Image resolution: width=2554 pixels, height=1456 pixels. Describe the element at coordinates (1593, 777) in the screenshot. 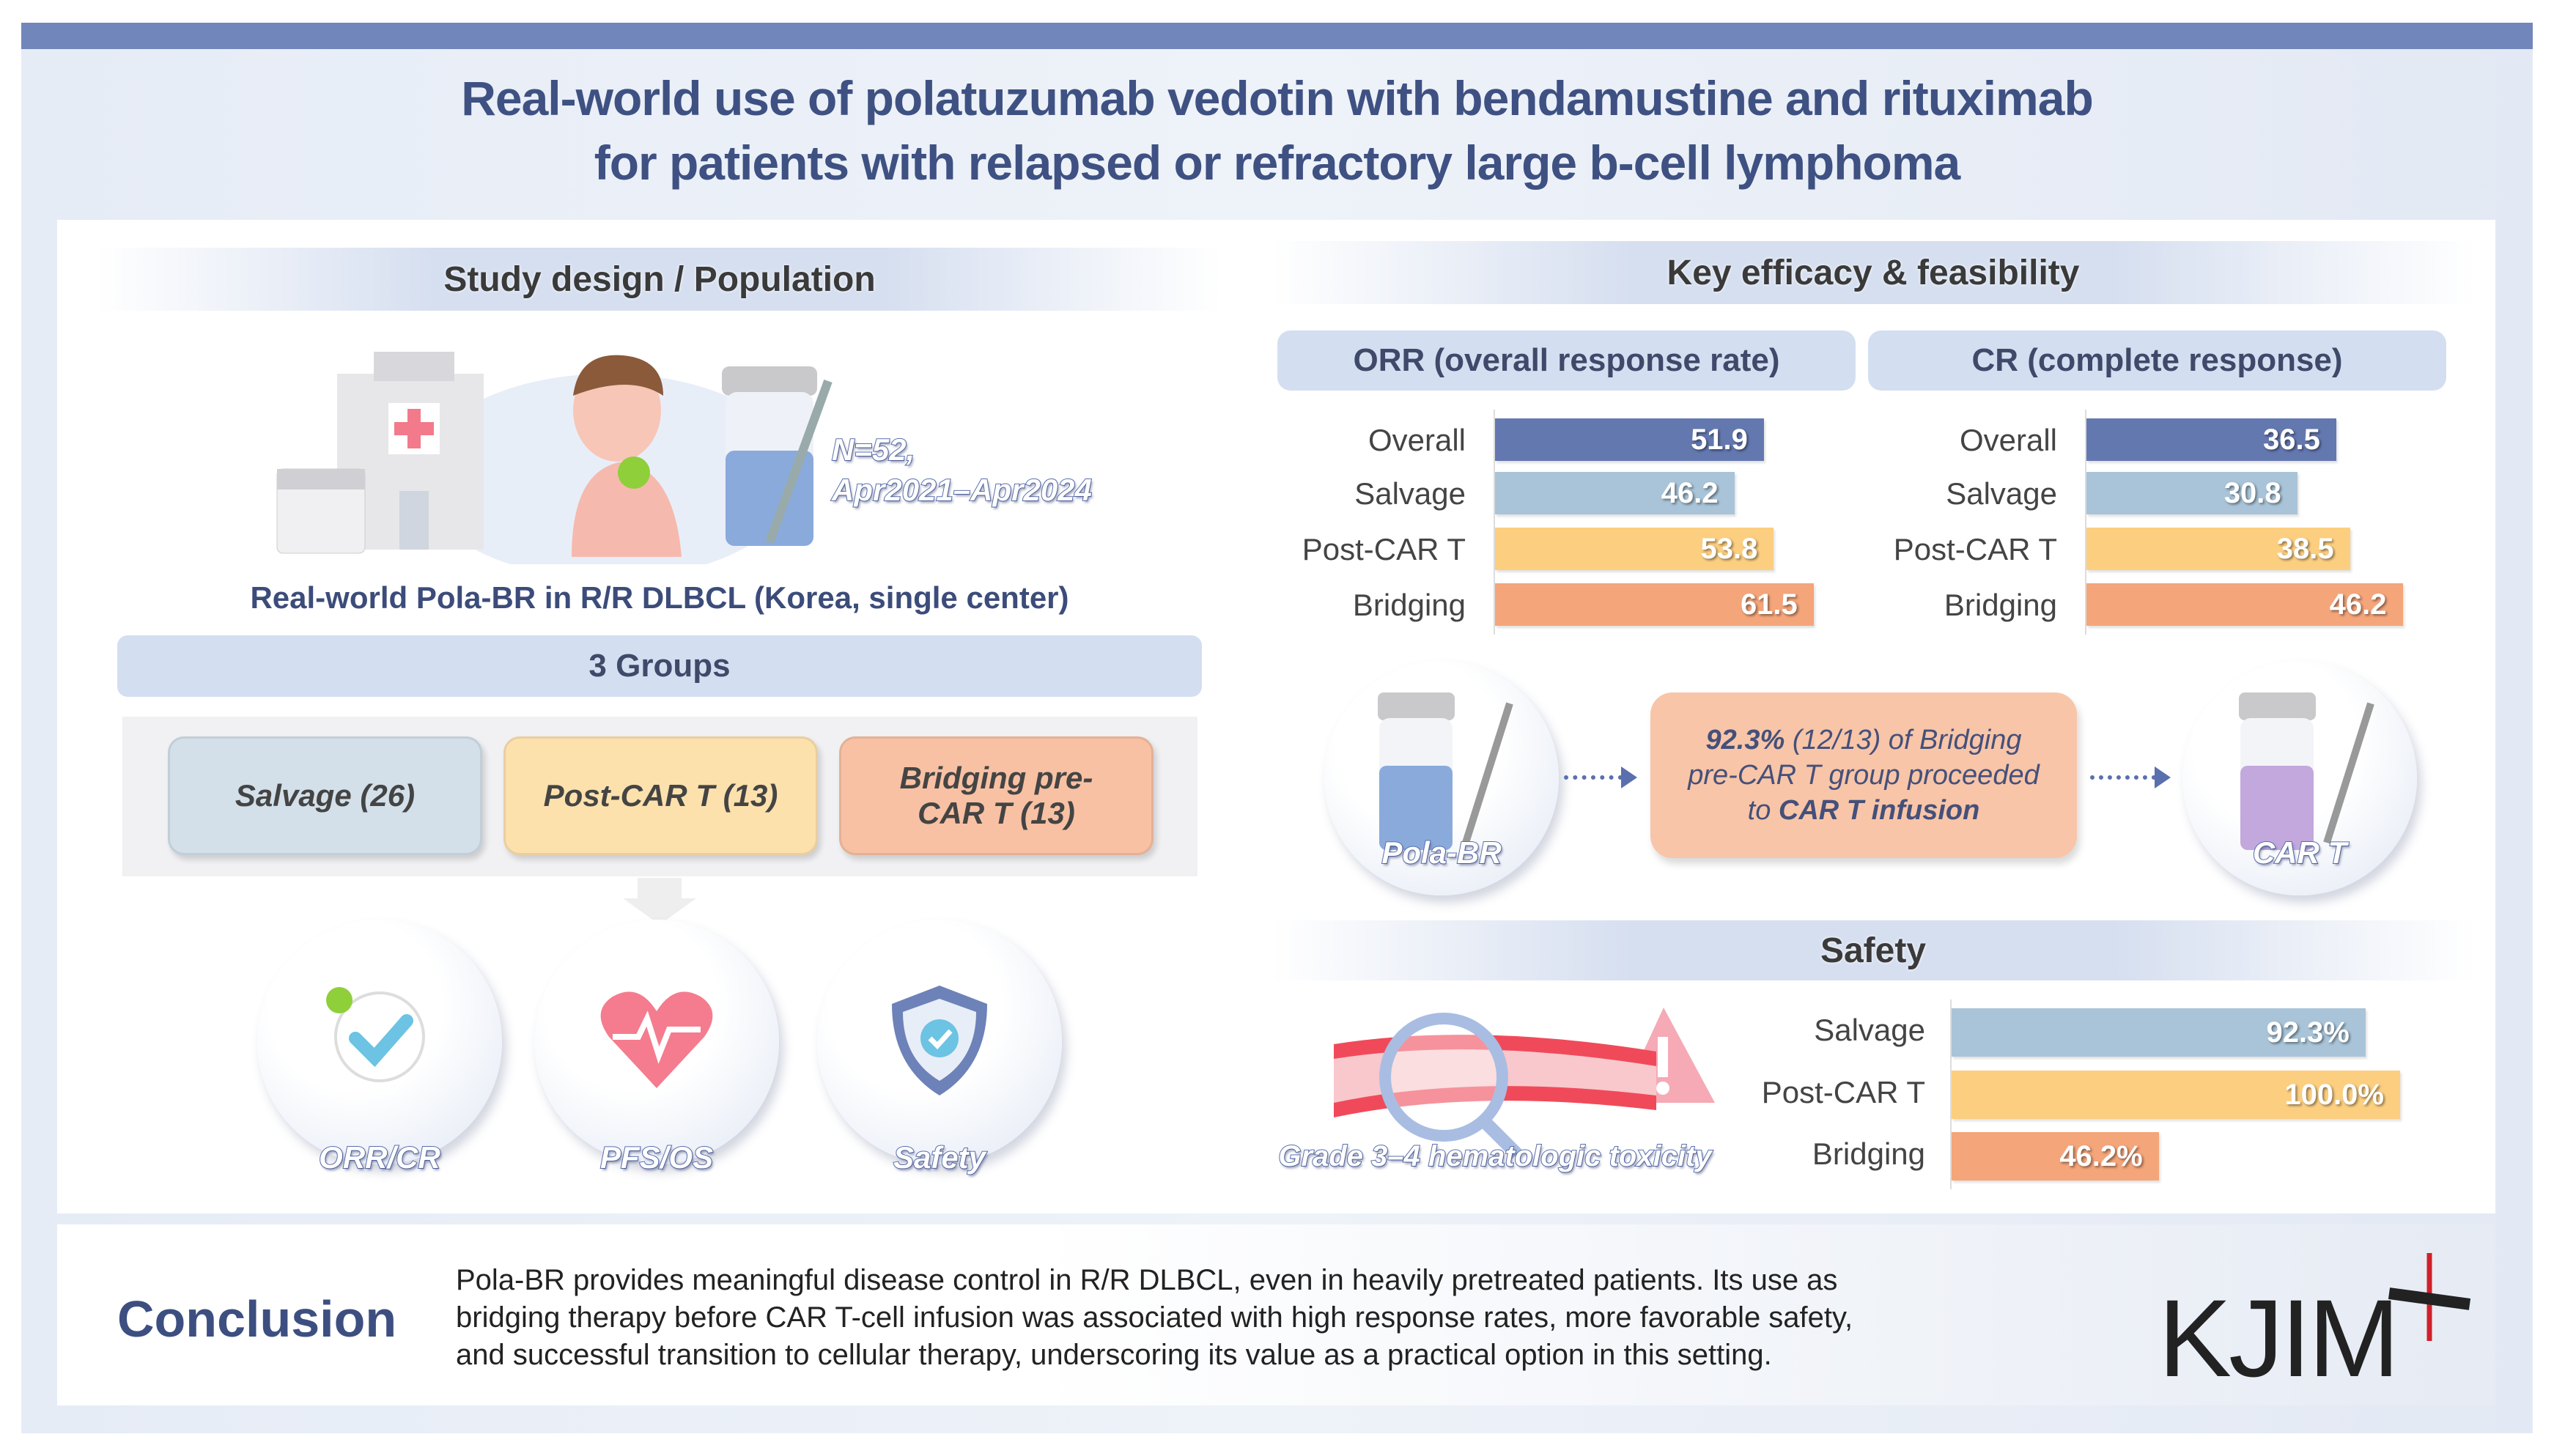

I see `arrow-left-line` at that location.